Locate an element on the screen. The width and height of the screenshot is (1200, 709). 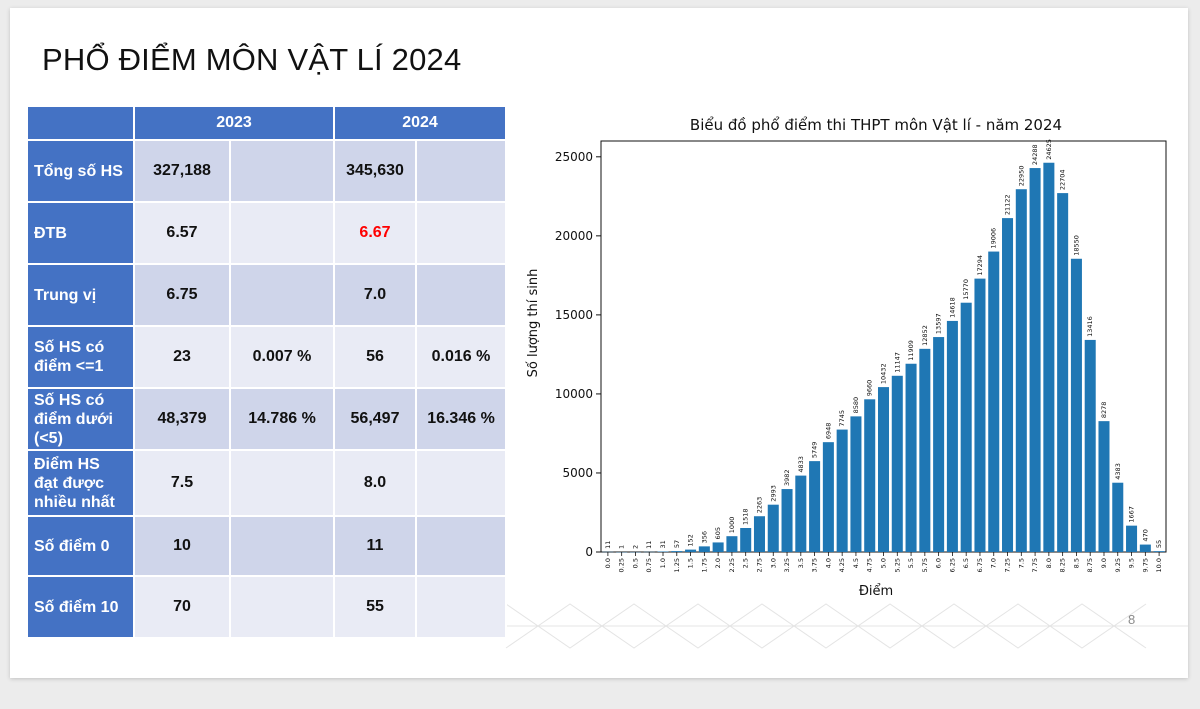
bar-data-label: 1 is located at coordinates (622, 547).